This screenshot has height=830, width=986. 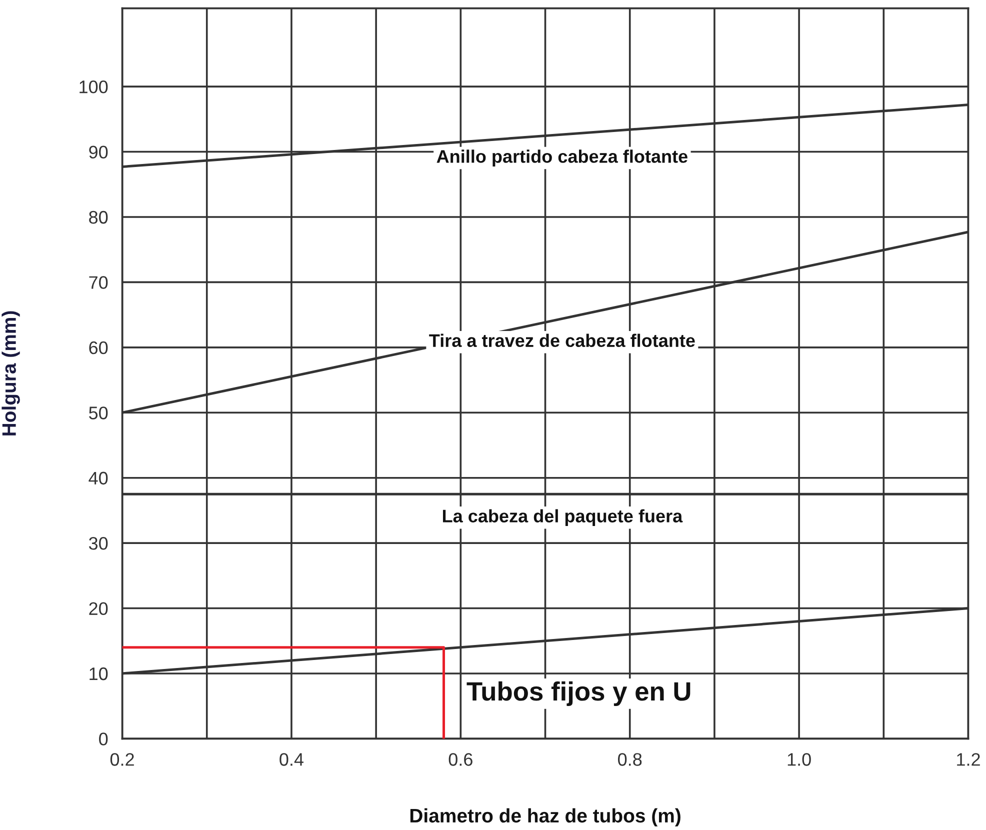 What do you see at coordinates (98, 478) in the screenshot?
I see `y-tick-label: 40` at bounding box center [98, 478].